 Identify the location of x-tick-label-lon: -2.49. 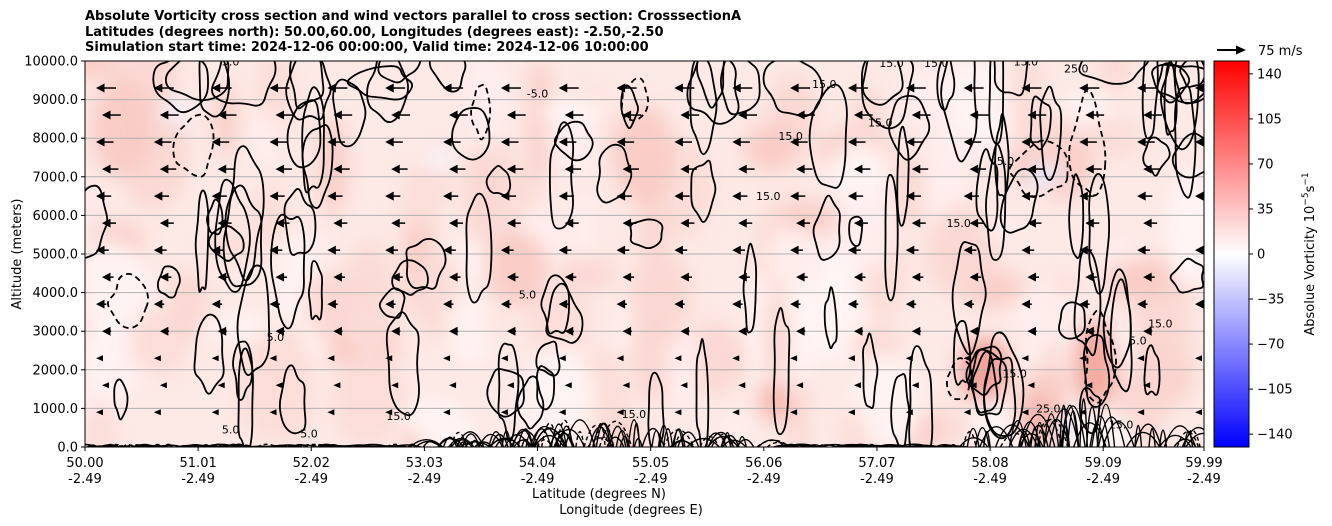
(538, 479).